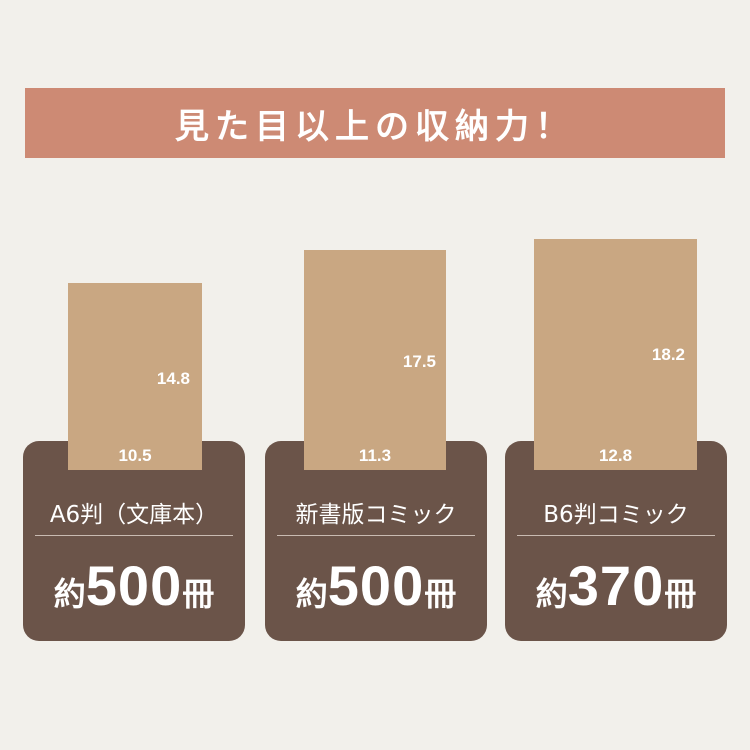 The height and width of the screenshot is (750, 750). I want to click on card-a6: A6判（文庫本） 約500冊, so click(134, 541).